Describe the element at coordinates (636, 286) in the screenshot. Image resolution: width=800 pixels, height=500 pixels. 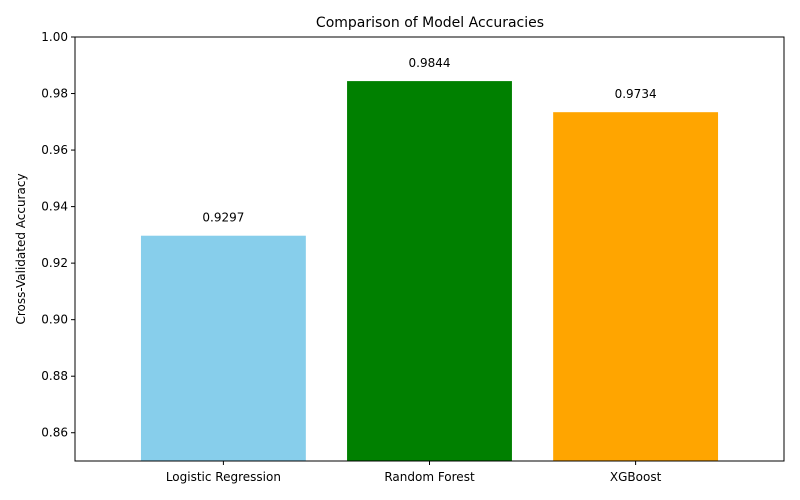
I see `bar-xgboost` at that location.